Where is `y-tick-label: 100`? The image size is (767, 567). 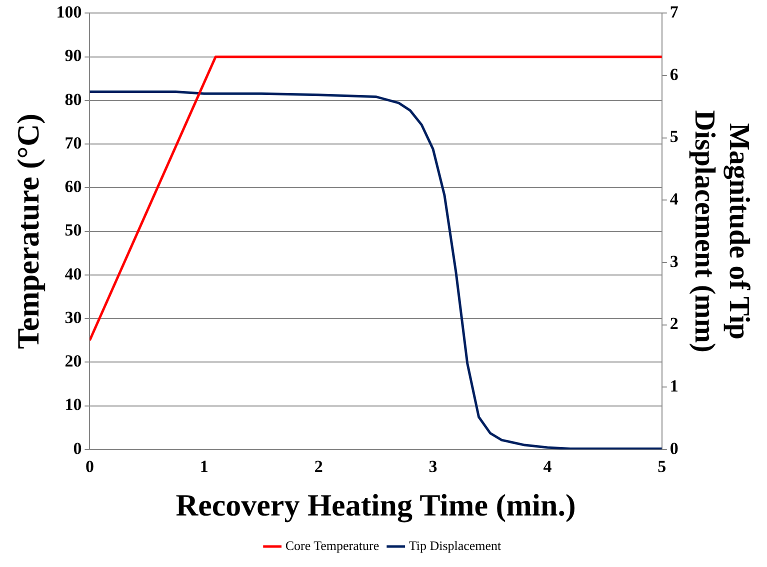 y-tick-label: 100 is located at coordinates (69, 12).